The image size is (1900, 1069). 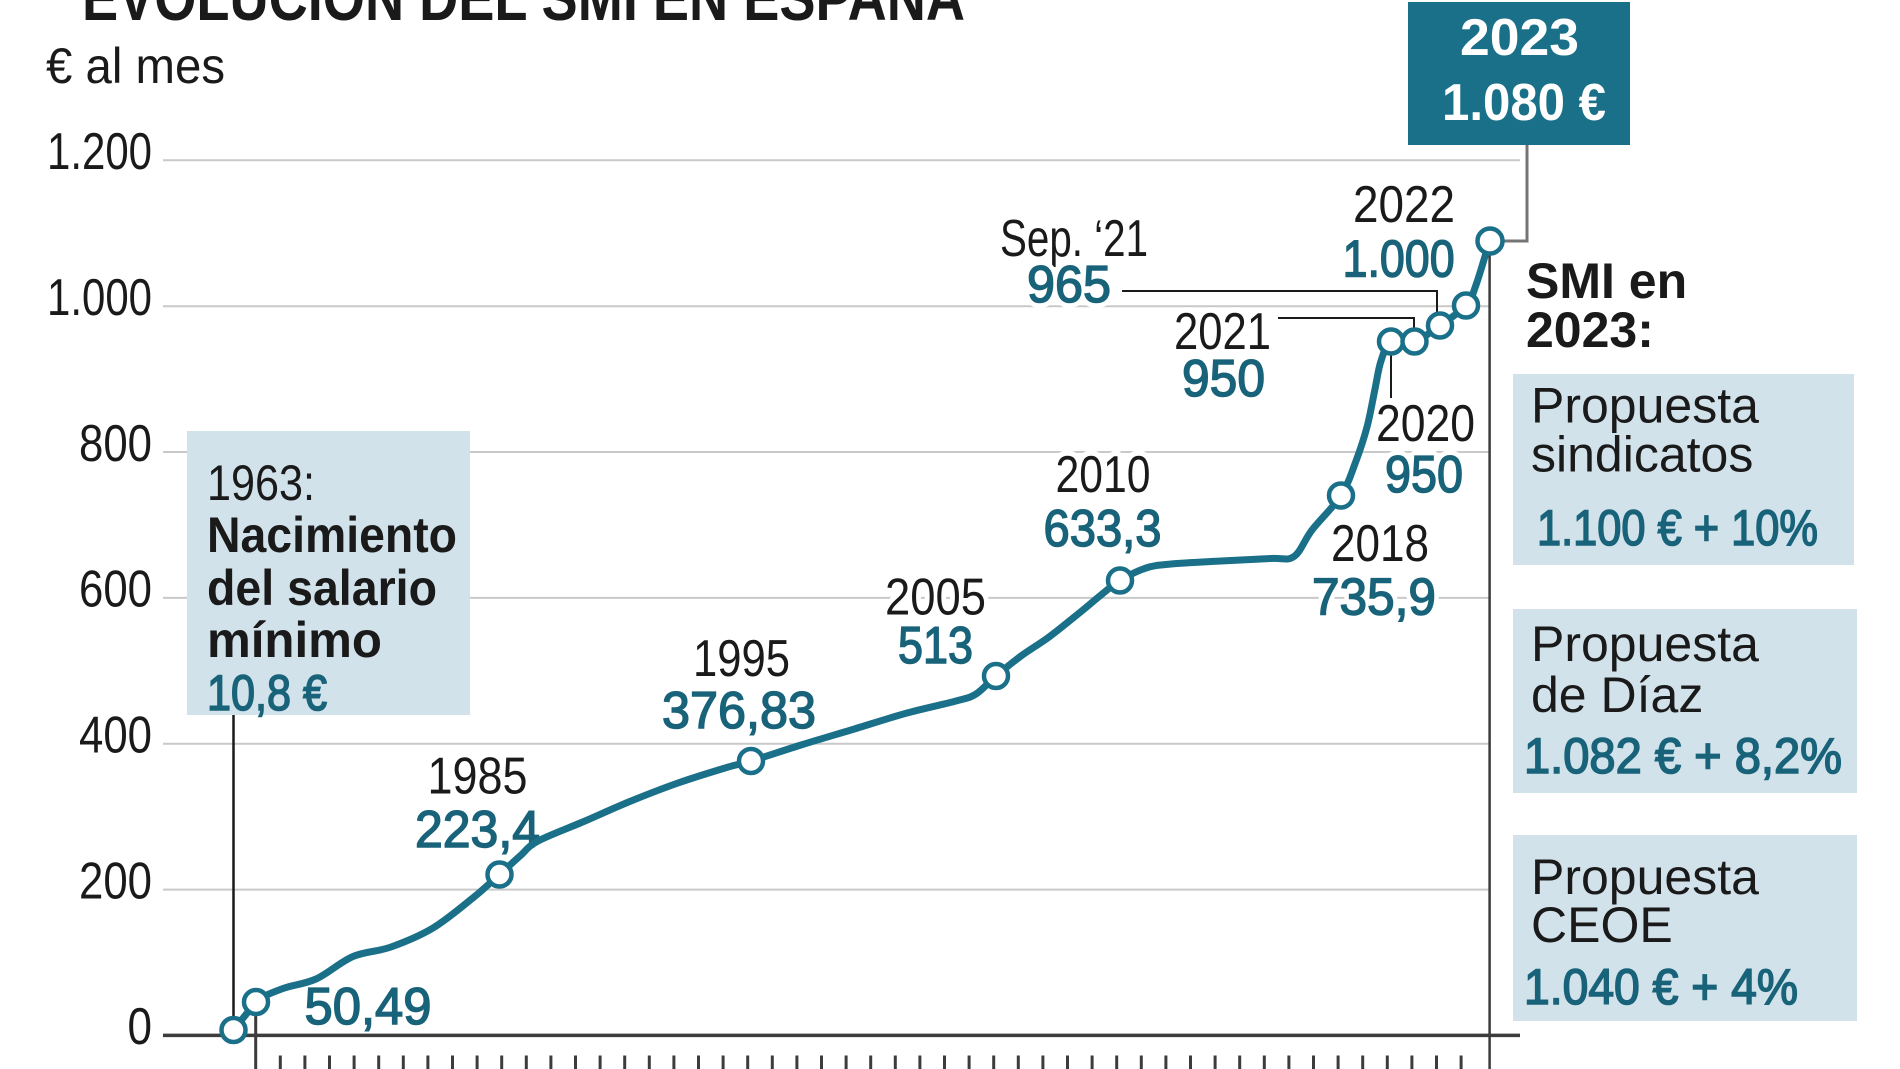 I want to click on svg-text: 1985, so click(x=478, y=777).